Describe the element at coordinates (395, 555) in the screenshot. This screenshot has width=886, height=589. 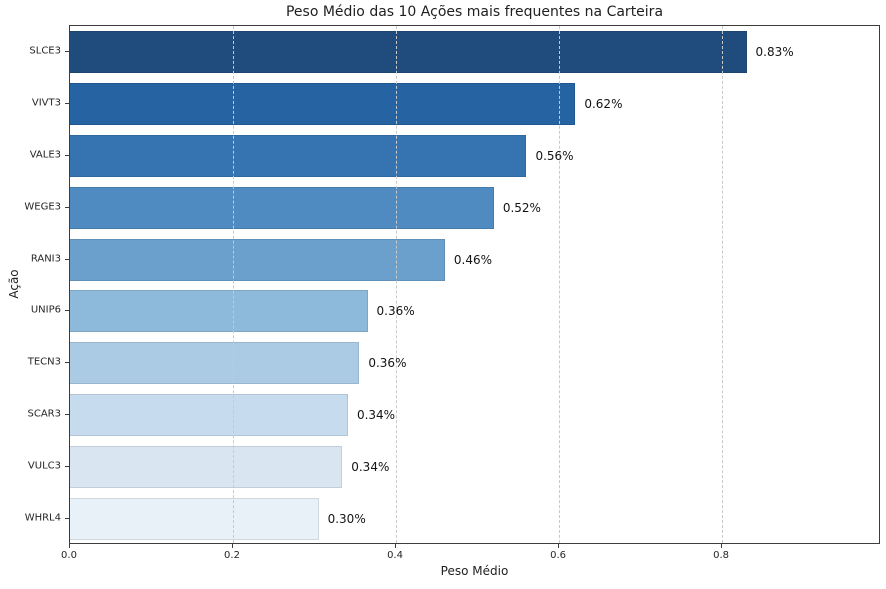
I see `x-tick-label-0.4: 0.4` at that location.